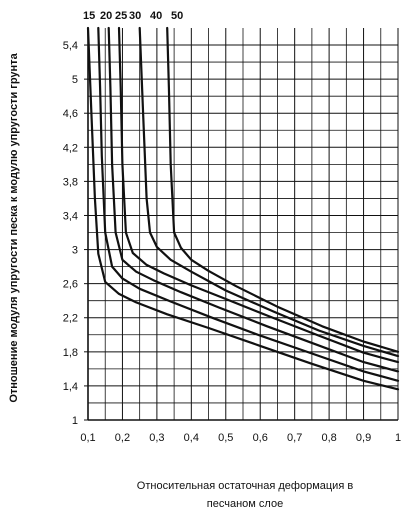  What do you see at coordinates (398, 438) in the screenshot?
I see `x-tick-label: 1` at bounding box center [398, 438].